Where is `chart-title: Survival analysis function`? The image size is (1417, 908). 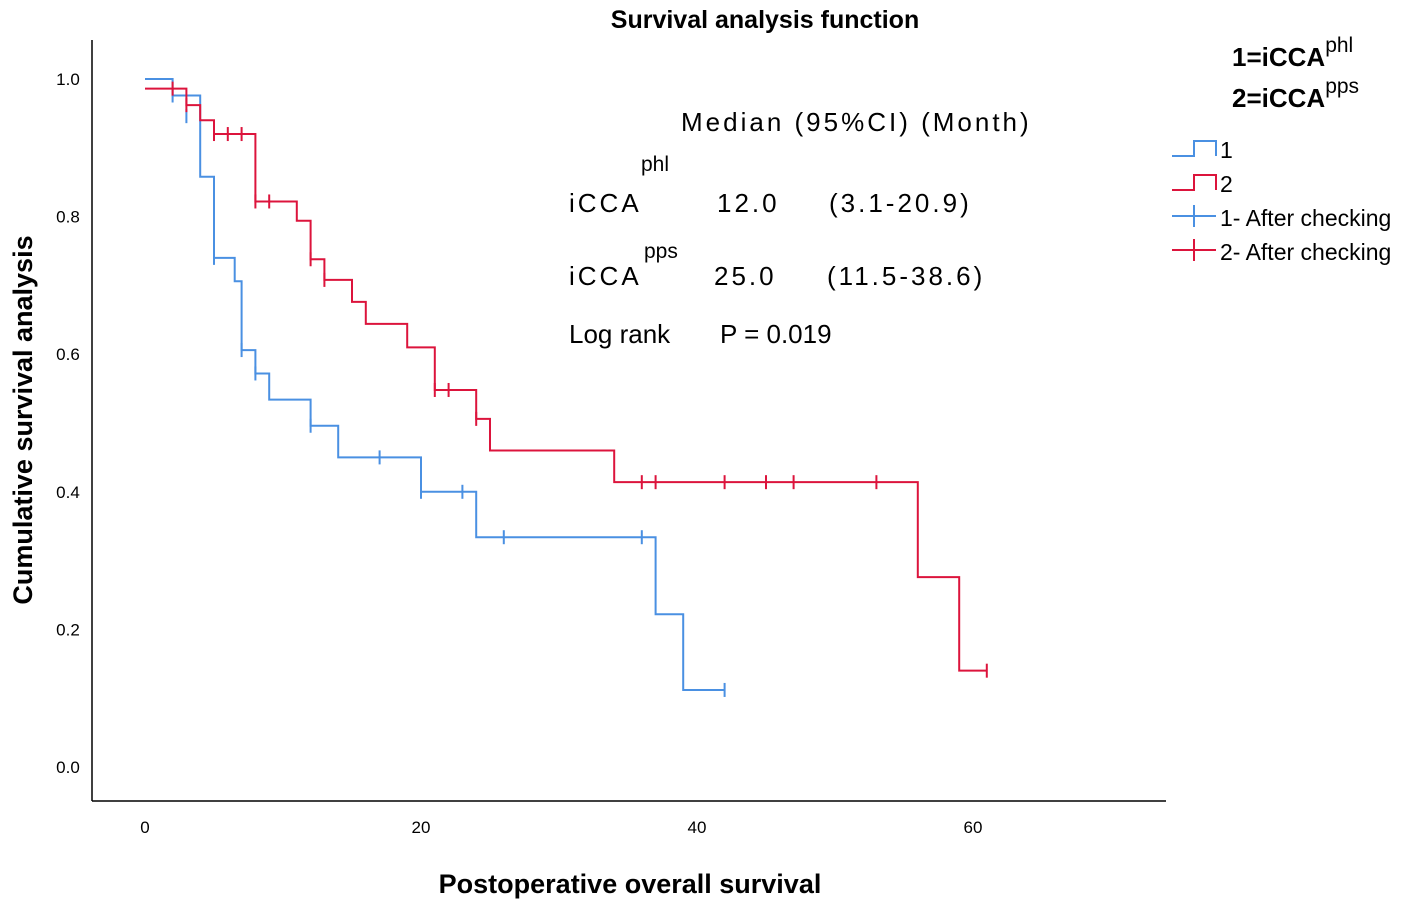 chart-title: Survival analysis function is located at coordinates (765, 20).